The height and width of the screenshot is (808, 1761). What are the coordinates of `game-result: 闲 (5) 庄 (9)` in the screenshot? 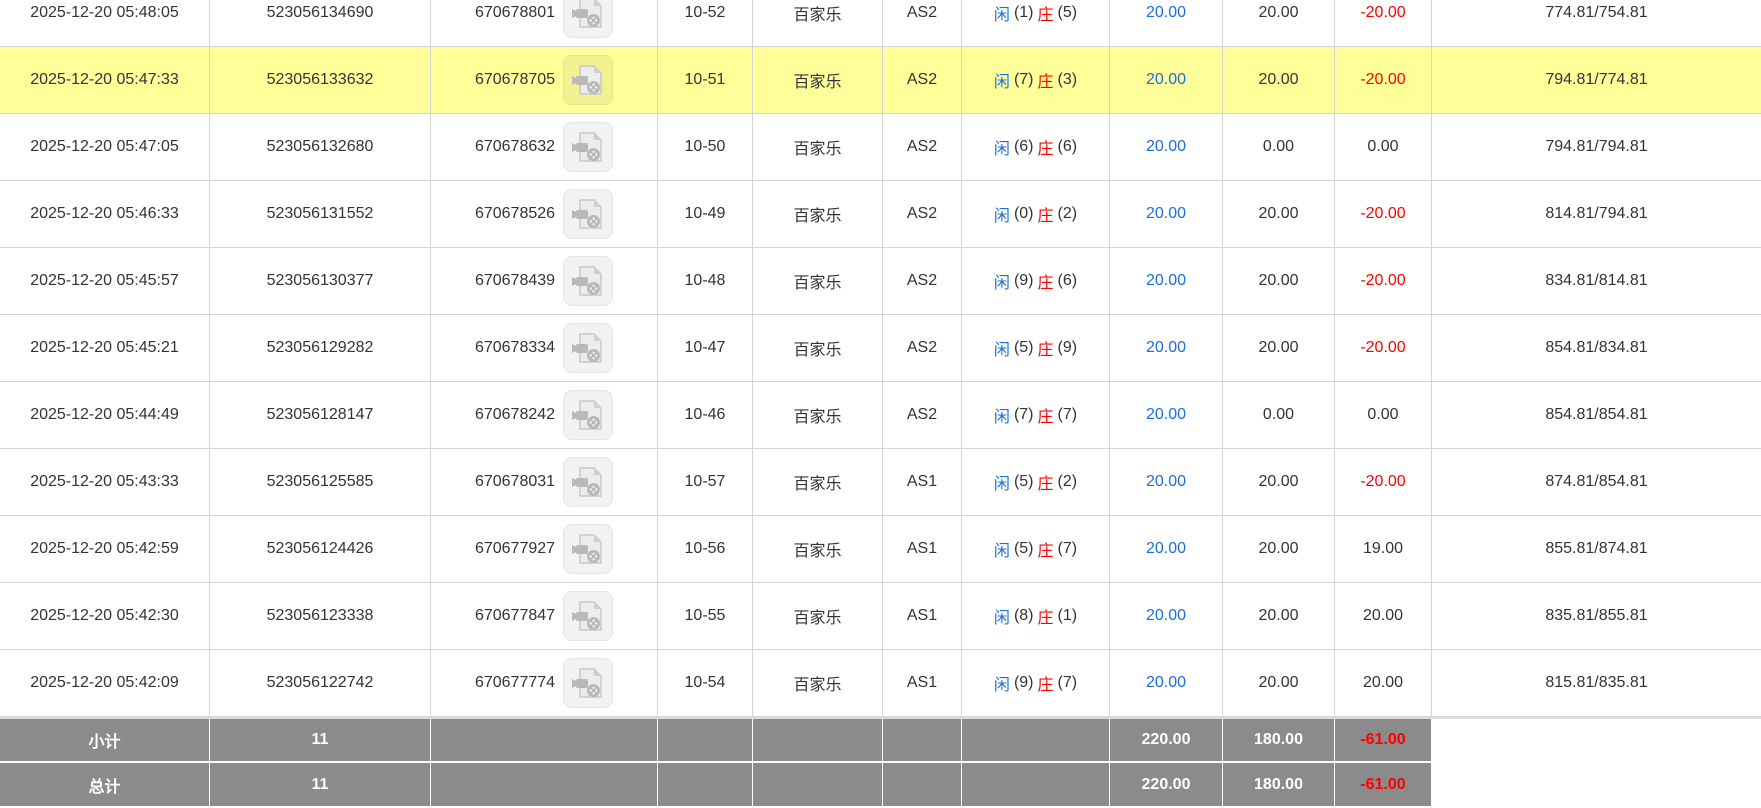 It's located at (1036, 348).